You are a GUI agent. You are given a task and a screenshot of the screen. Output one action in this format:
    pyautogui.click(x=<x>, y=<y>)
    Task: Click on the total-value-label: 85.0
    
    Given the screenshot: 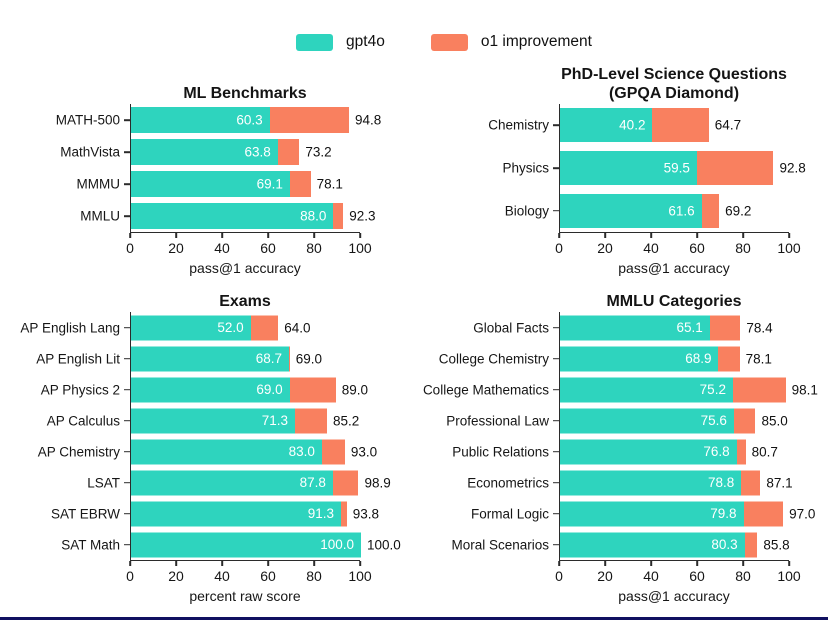 What is the action you would take?
    pyautogui.click(x=774, y=420)
    